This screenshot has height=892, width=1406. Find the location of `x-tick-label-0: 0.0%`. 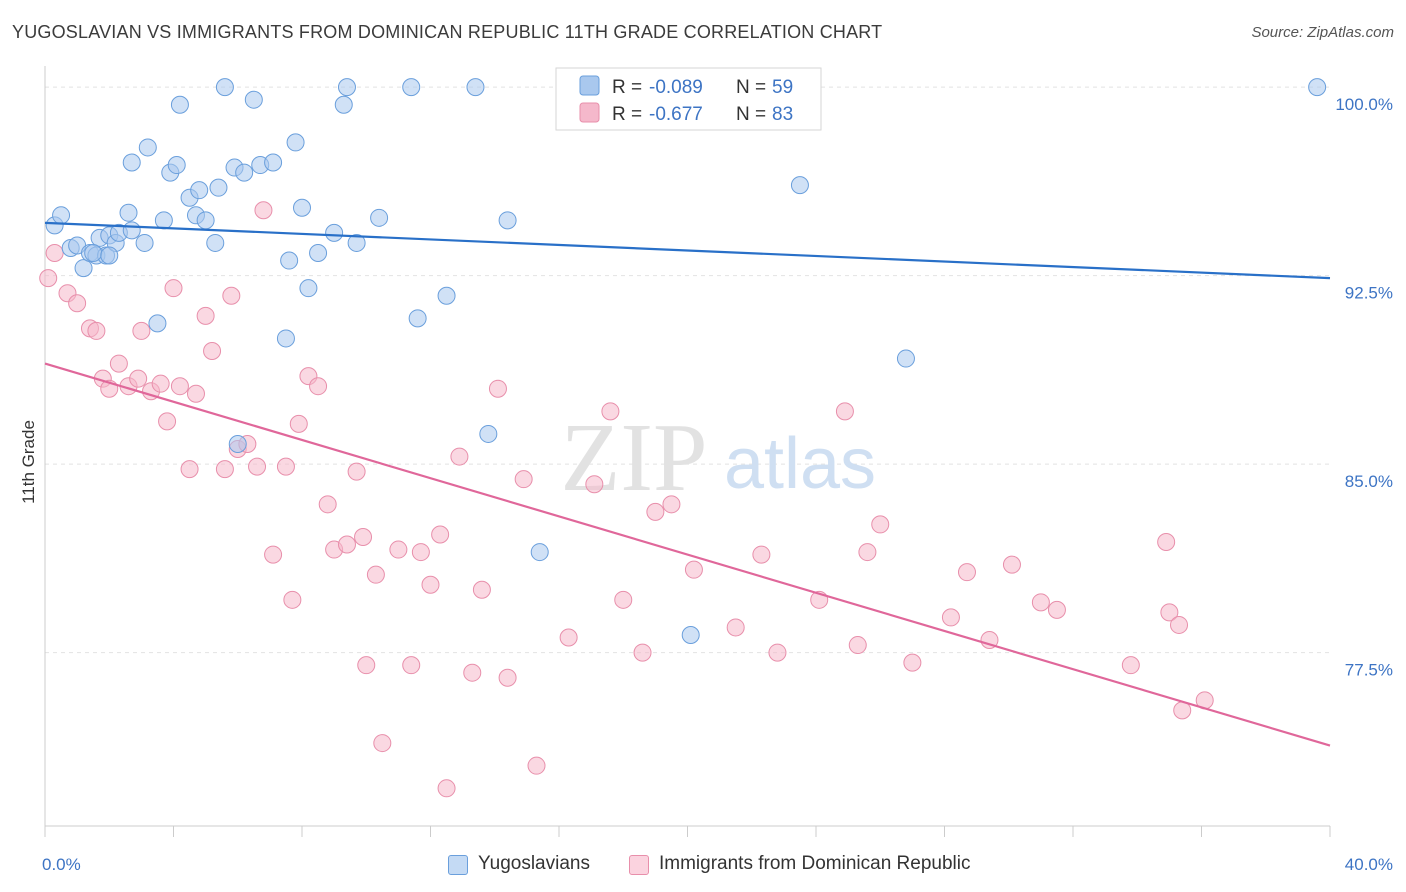

x-tick-label-0: 0.0% is located at coordinates (61, 864).